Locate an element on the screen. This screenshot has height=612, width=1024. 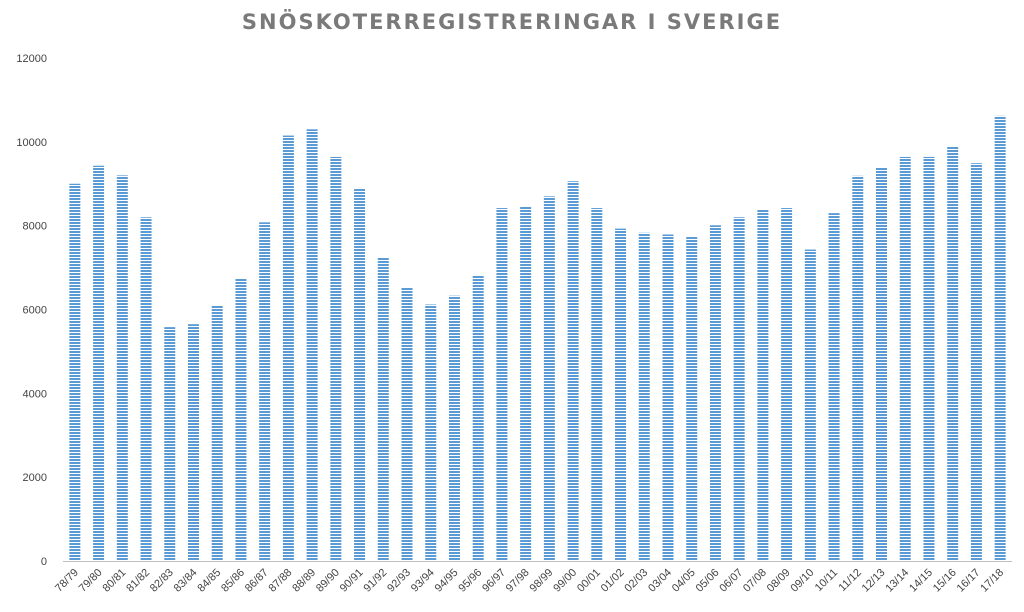
x-tick-label: 08/09 is located at coordinates (779, 581).